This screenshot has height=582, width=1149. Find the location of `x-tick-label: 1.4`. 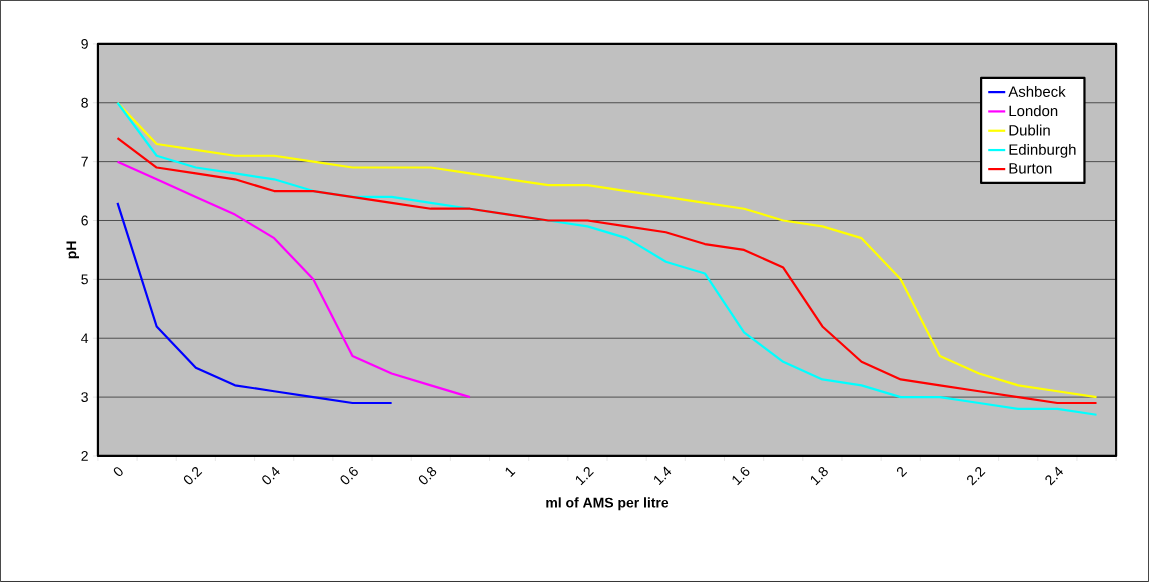

x-tick-label: 1.4 is located at coordinates (663, 476).